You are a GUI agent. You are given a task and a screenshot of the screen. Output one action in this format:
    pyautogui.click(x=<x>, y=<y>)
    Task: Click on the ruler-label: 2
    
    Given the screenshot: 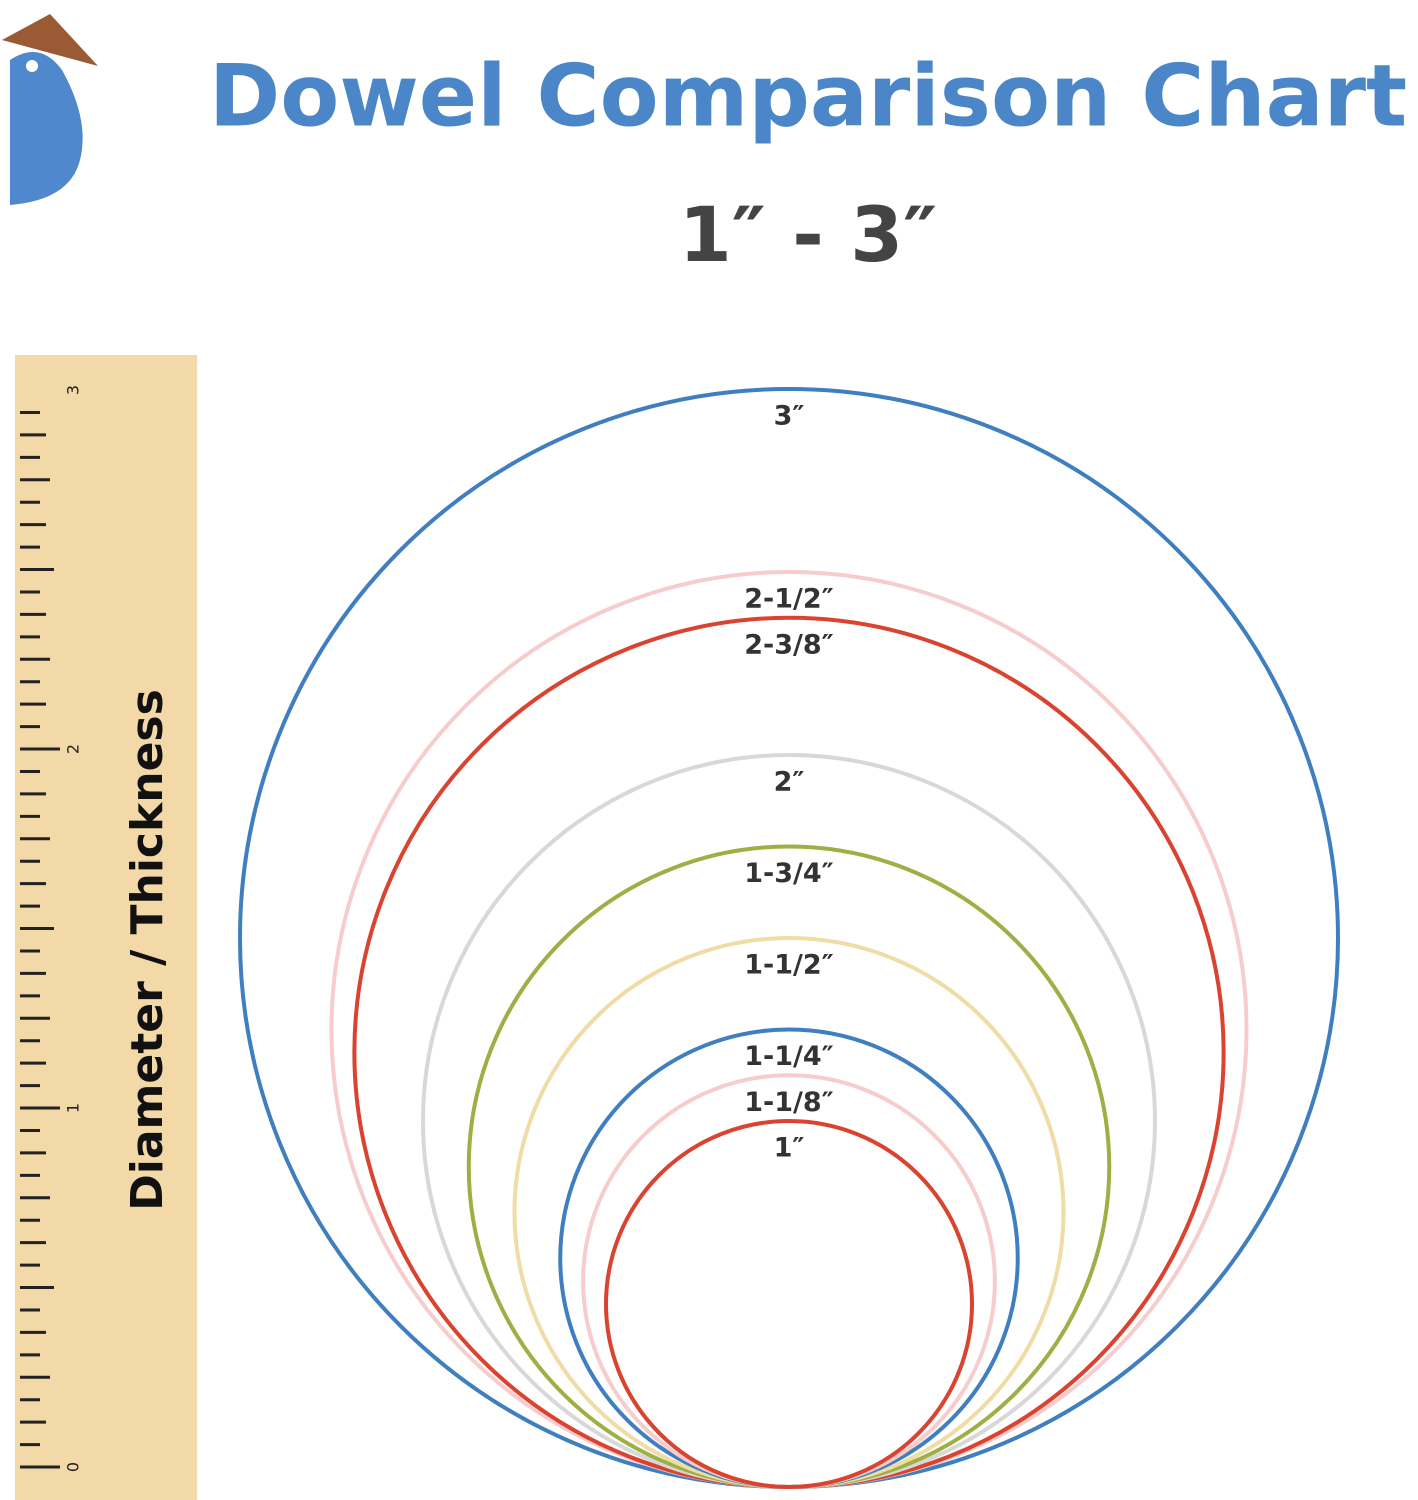 What is the action you would take?
    pyautogui.click(x=73, y=749)
    